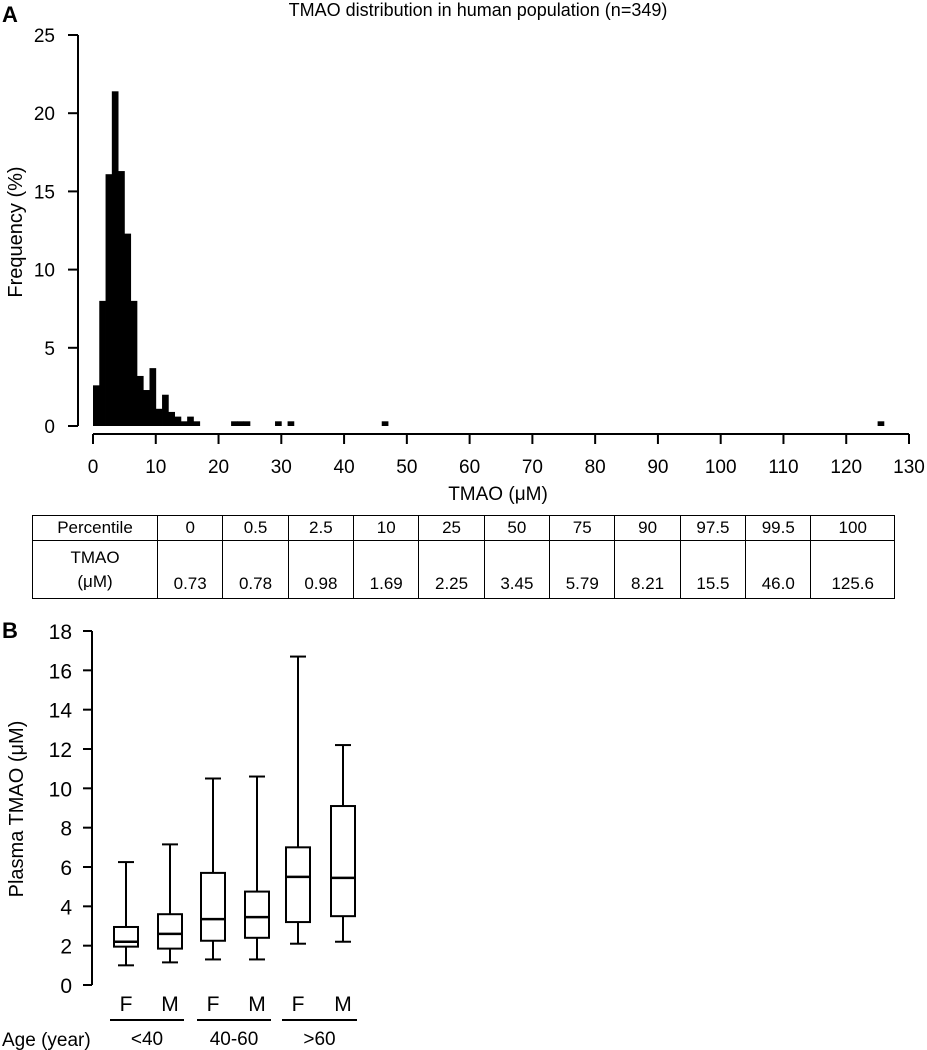  Describe the element at coordinates (60, 632) in the screenshot. I see `y-tick-label: 18` at that location.